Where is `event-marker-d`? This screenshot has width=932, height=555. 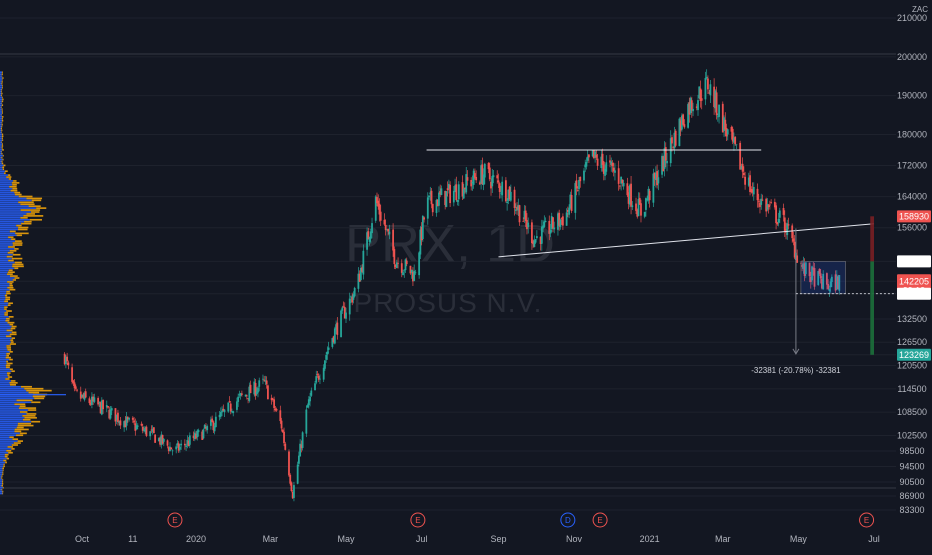 event-marker-d is located at coordinates (568, 520).